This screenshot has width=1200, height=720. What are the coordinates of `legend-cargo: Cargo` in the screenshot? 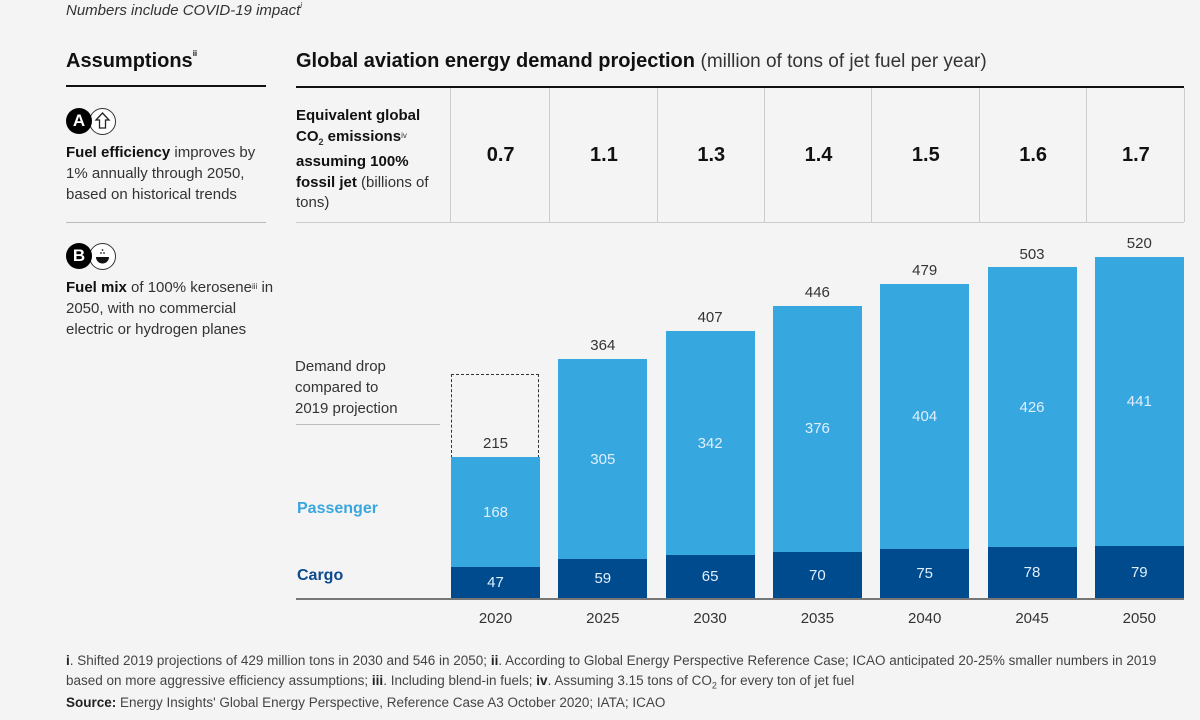 It's located at (320, 575).